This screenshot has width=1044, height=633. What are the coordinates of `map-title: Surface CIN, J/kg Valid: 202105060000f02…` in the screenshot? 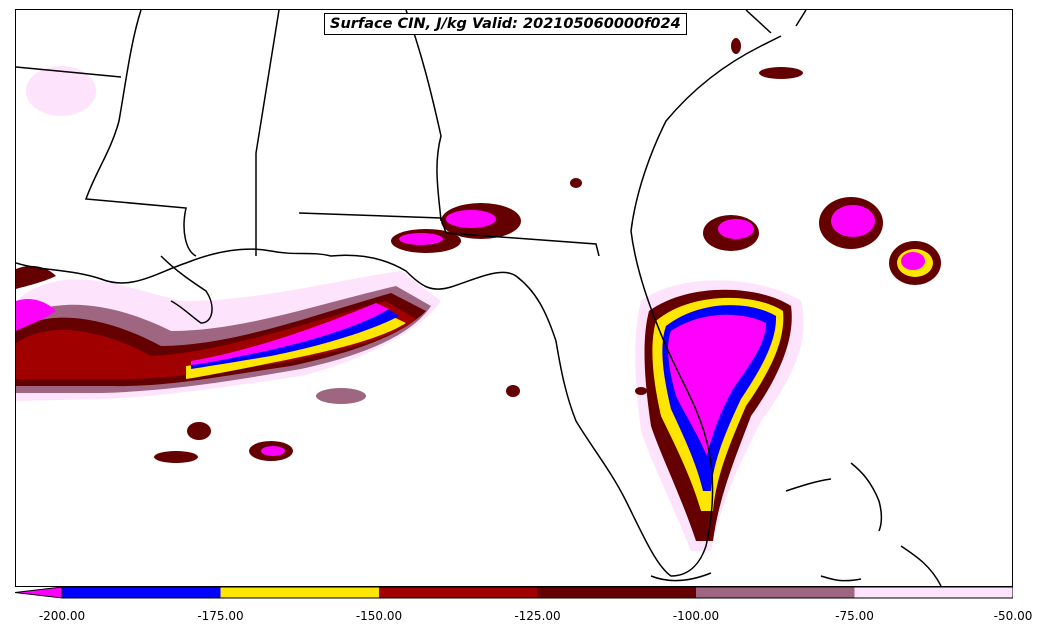 It's located at (505, 24).